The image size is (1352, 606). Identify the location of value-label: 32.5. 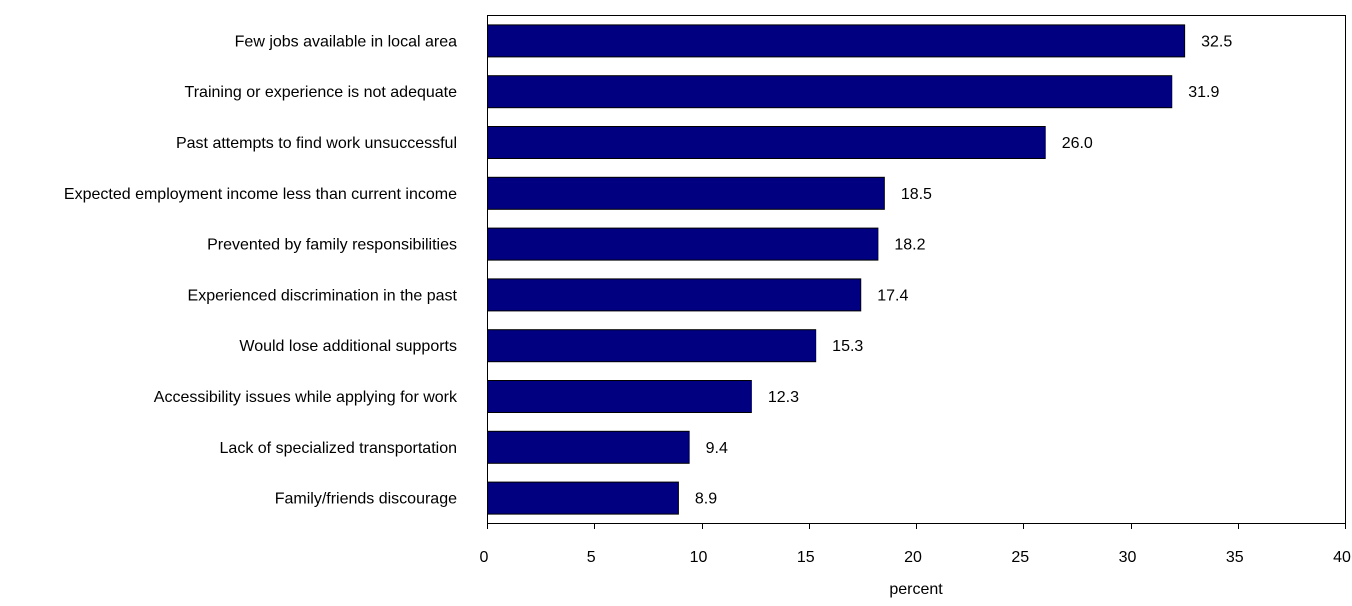
(1216, 41).